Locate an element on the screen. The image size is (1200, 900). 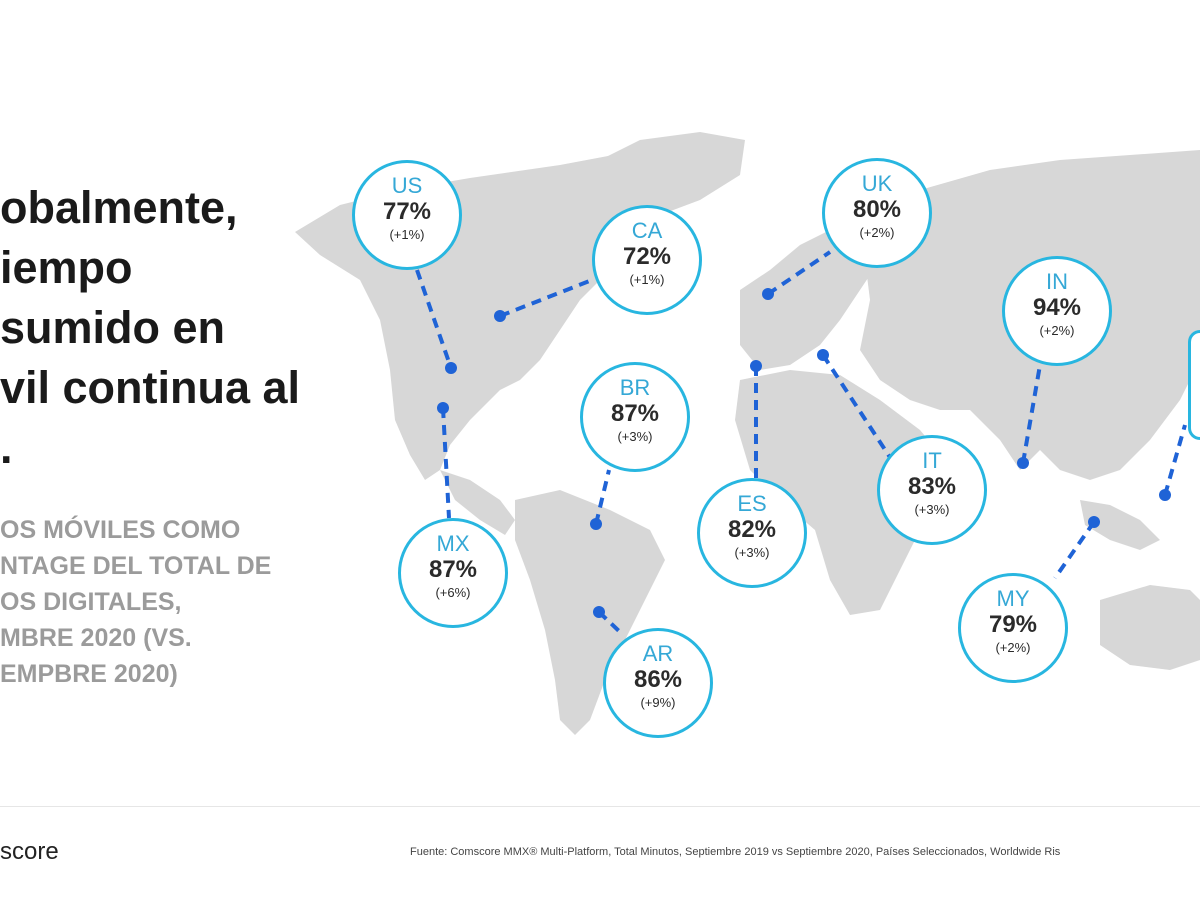
my-dot is located at coordinates (1094, 522).